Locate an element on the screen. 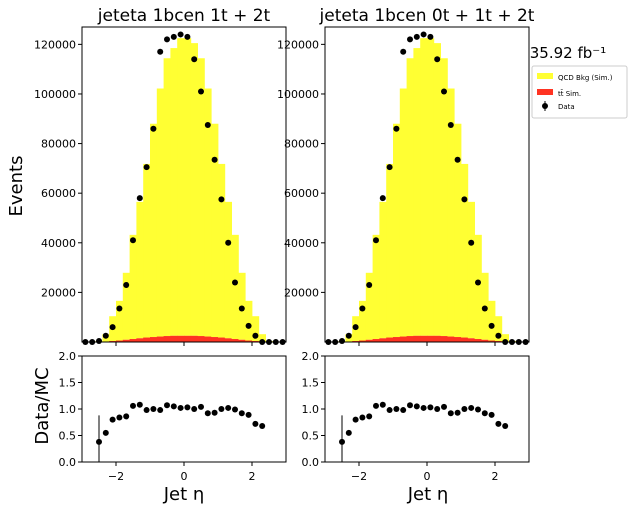 This screenshot has height=514, width=632. ratio-x-tick-label: 0 is located at coordinates (427, 476).